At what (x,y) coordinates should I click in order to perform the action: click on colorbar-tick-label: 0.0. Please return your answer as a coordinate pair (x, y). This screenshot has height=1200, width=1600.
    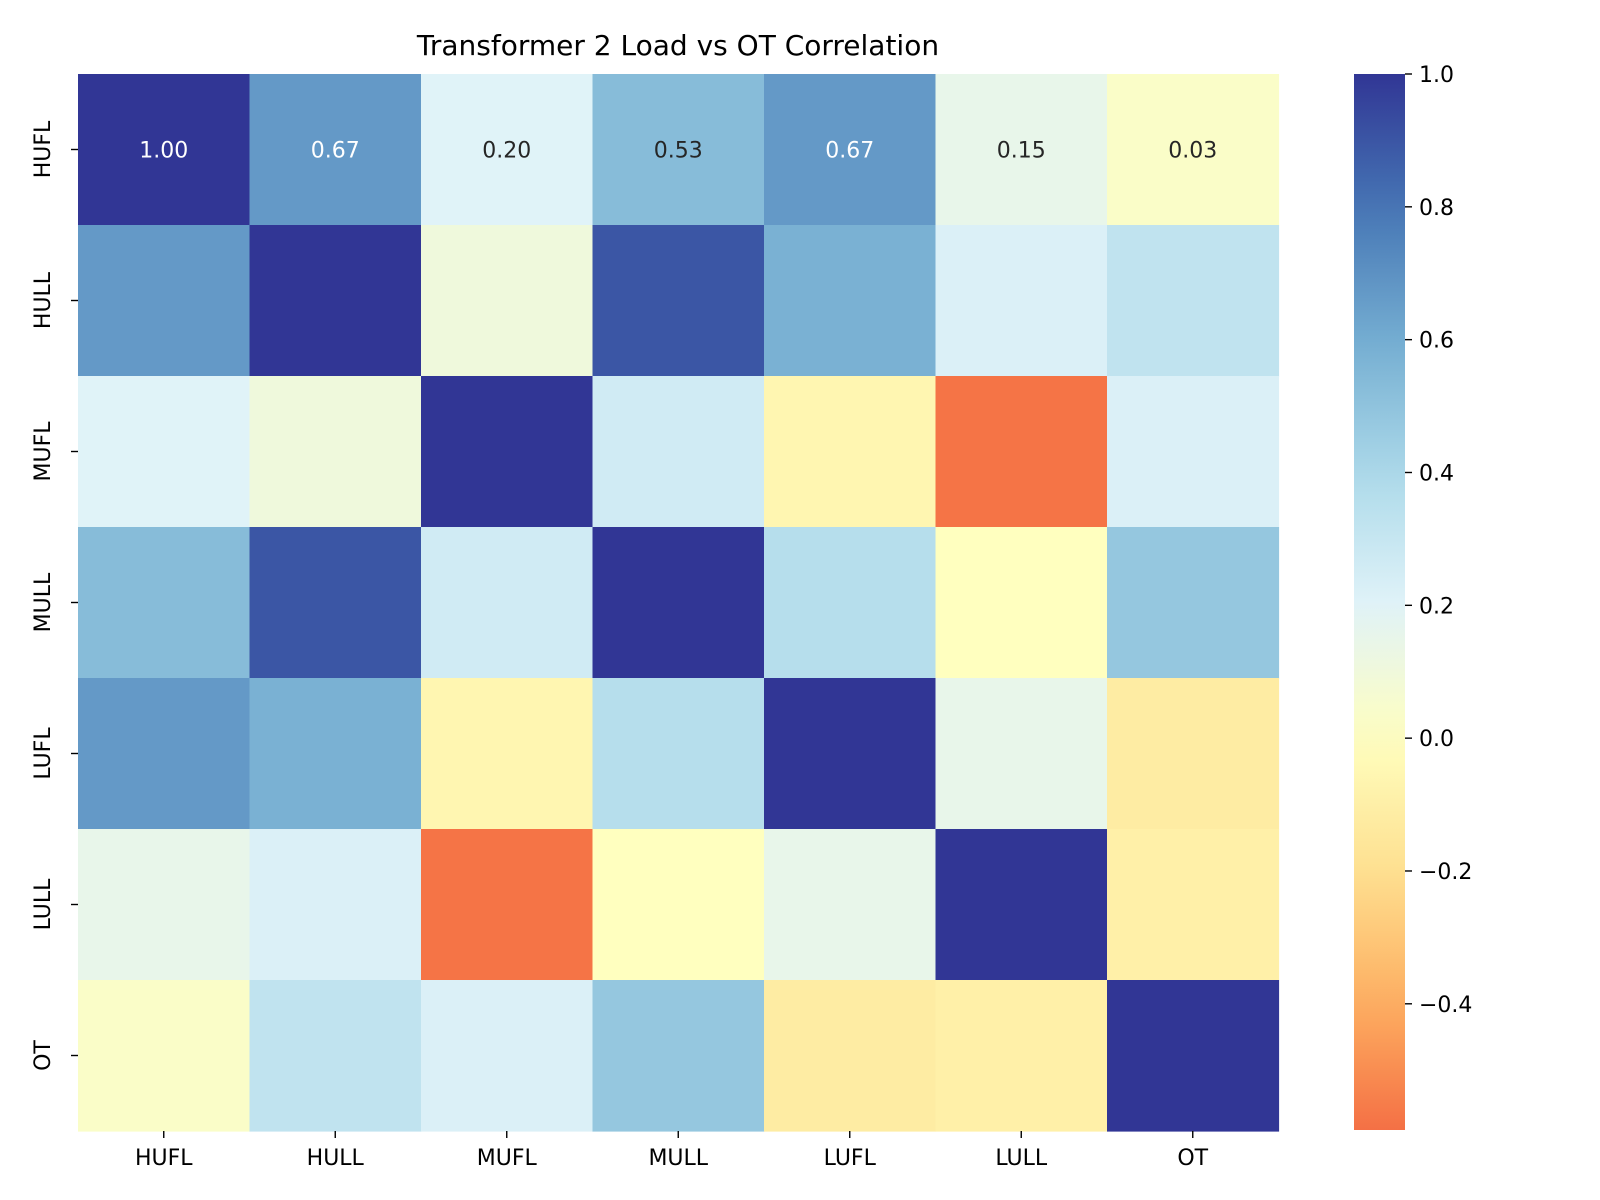
    Looking at the image, I should click on (1436, 739).